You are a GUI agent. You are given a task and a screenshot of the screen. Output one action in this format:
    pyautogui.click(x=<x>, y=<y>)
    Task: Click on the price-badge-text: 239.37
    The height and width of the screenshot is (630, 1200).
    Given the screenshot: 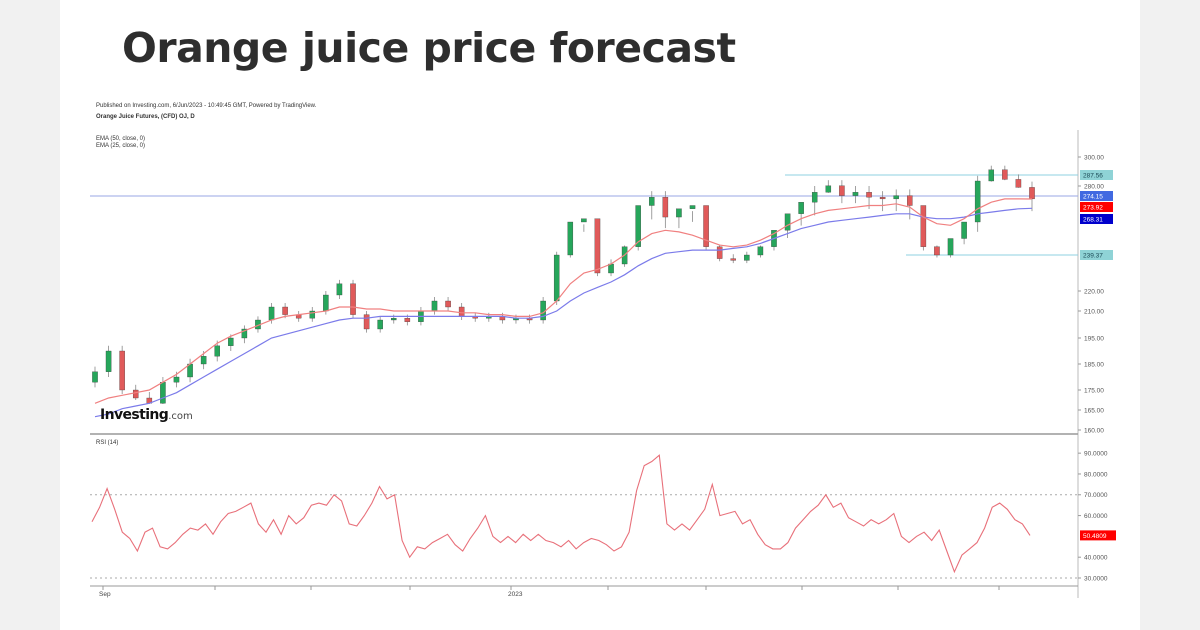 What is the action you would take?
    pyautogui.click(x=1093, y=255)
    